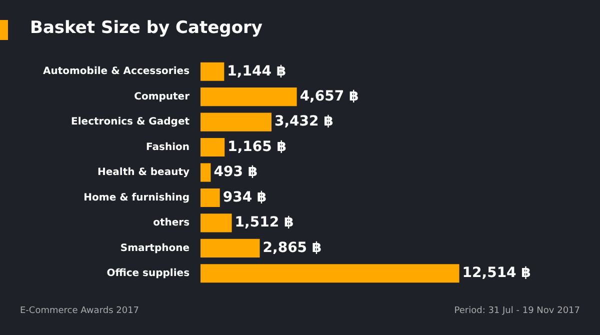 Image resolution: width=600 pixels, height=335 pixels. What do you see at coordinates (244, 197) in the screenshot?
I see `data-label: 934 ฿` at bounding box center [244, 197].